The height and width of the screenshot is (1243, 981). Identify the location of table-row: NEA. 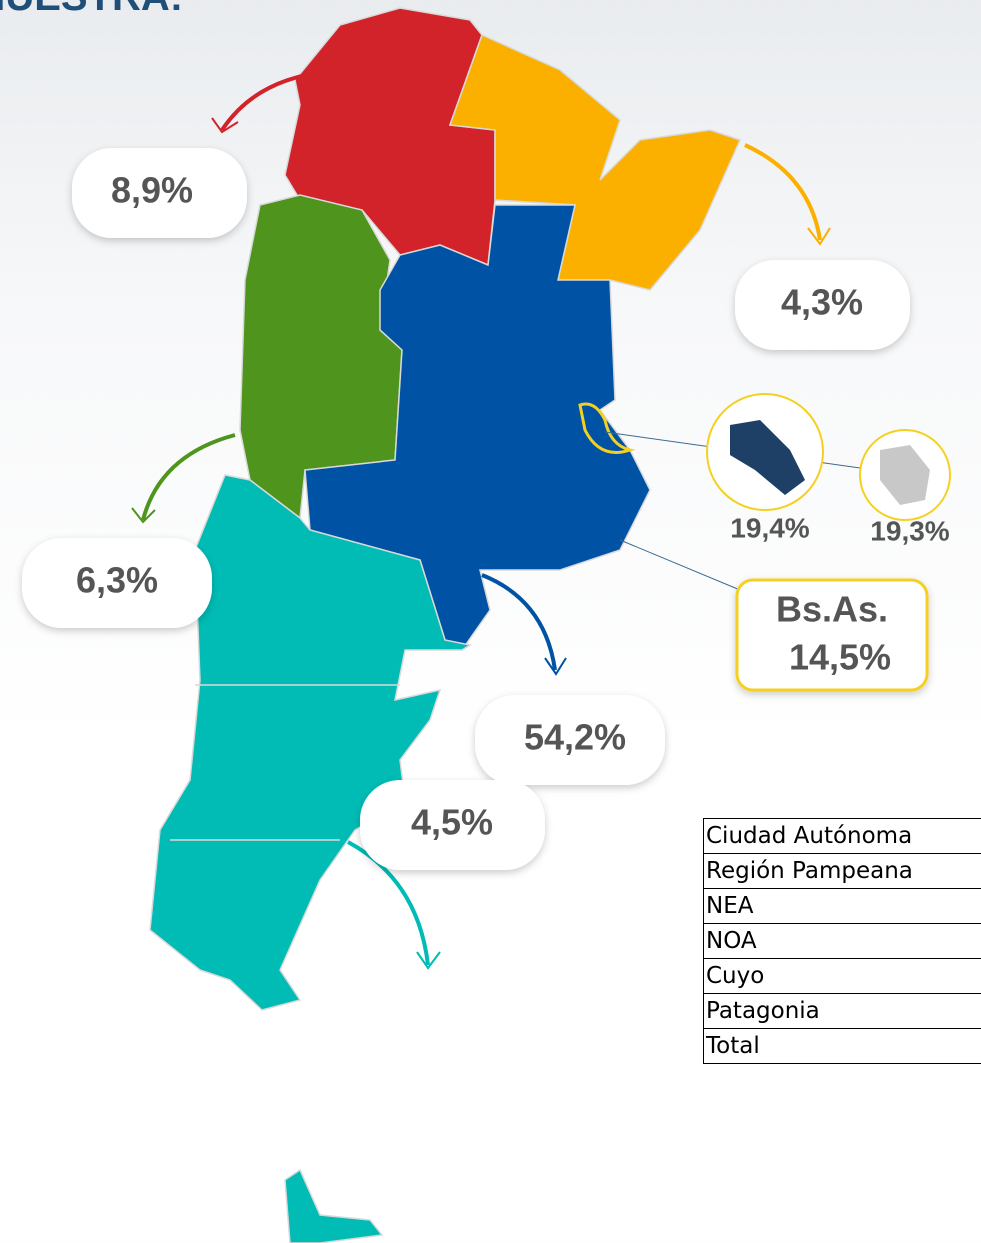
(842, 906).